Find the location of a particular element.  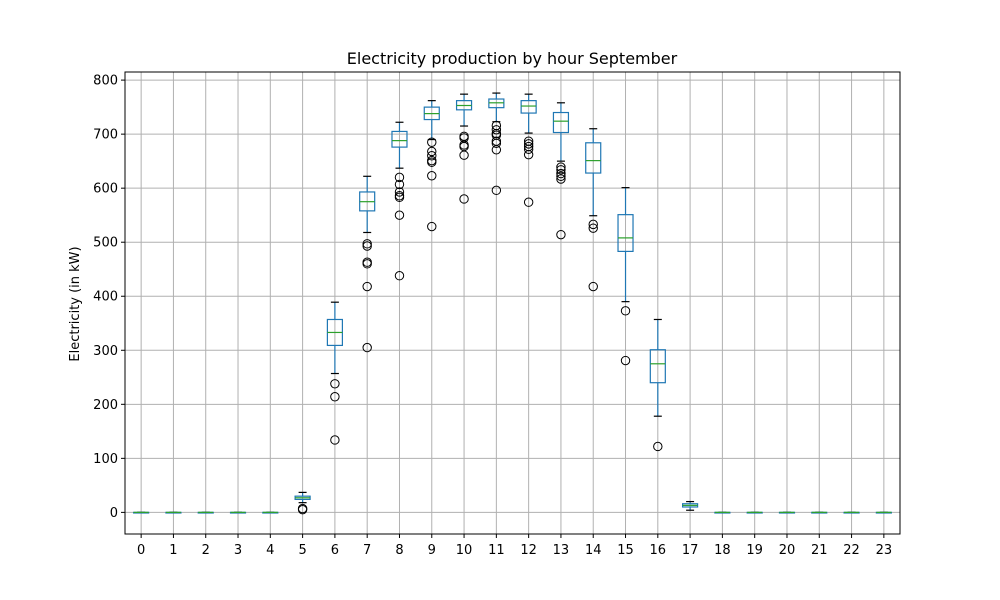

x-tick-label: 18 is located at coordinates (722, 550).